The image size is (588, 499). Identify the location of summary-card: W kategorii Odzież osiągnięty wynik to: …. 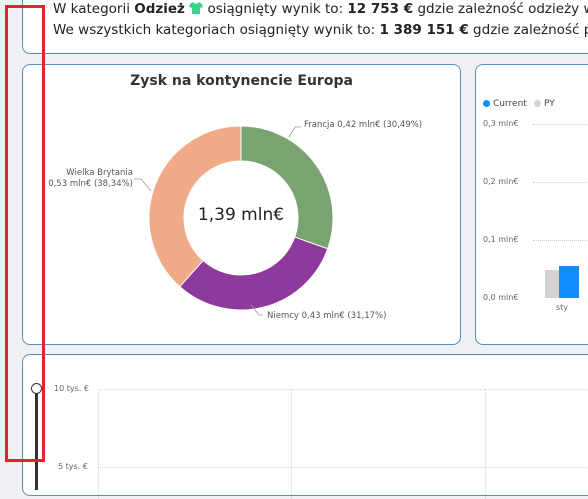
(305, 27).